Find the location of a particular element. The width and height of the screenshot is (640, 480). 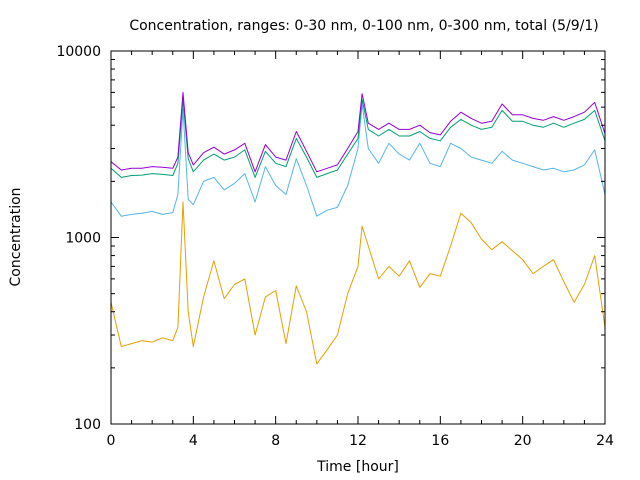

x-tick-label: 16 is located at coordinates (440, 441).